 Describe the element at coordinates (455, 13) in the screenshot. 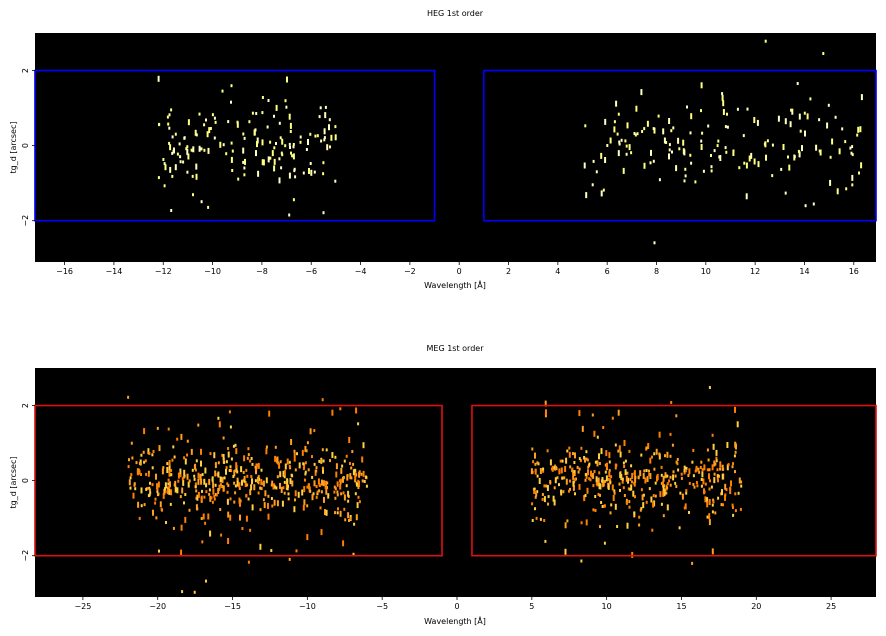

I see `heg-title: HEG 1st order` at that location.